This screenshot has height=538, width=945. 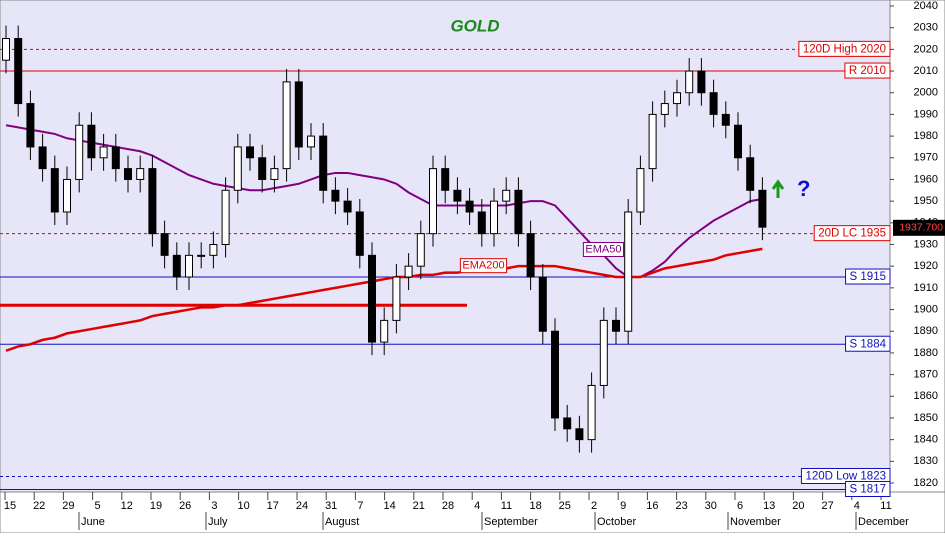 What do you see at coordinates (798, 506) in the screenshot?
I see `x-tick-label: 20` at bounding box center [798, 506].